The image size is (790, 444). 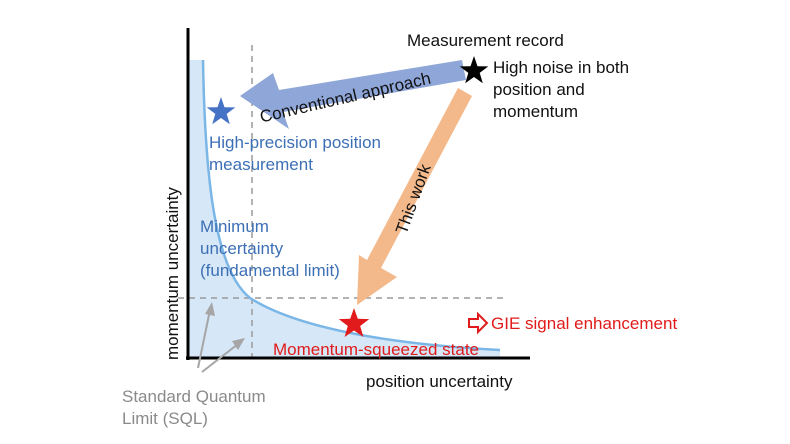 What do you see at coordinates (376, 349) in the screenshot?
I see `squeezed-state-label: Momentum-squeezed state` at bounding box center [376, 349].